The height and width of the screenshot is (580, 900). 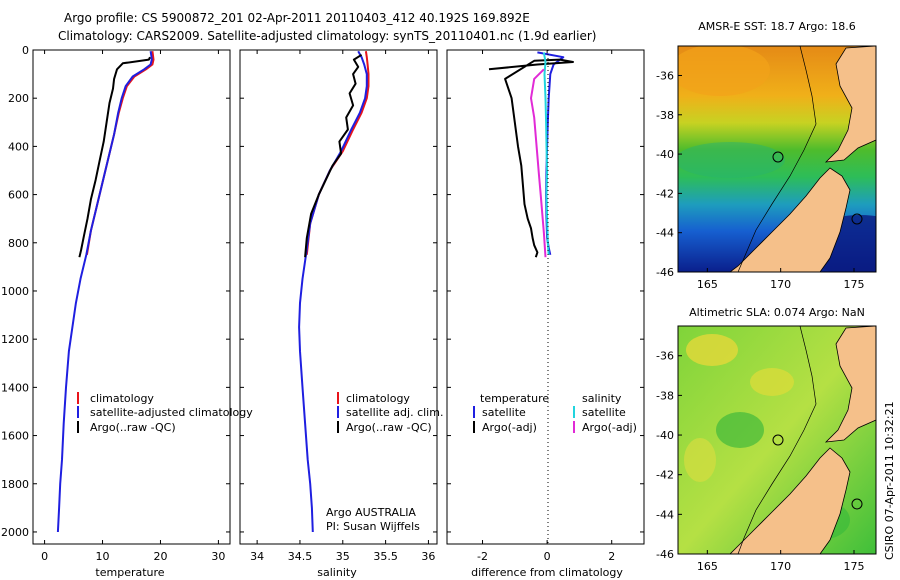 What do you see at coordinates (129, 572) in the screenshot?
I see `temperature-xlabel: temperature` at bounding box center [129, 572].